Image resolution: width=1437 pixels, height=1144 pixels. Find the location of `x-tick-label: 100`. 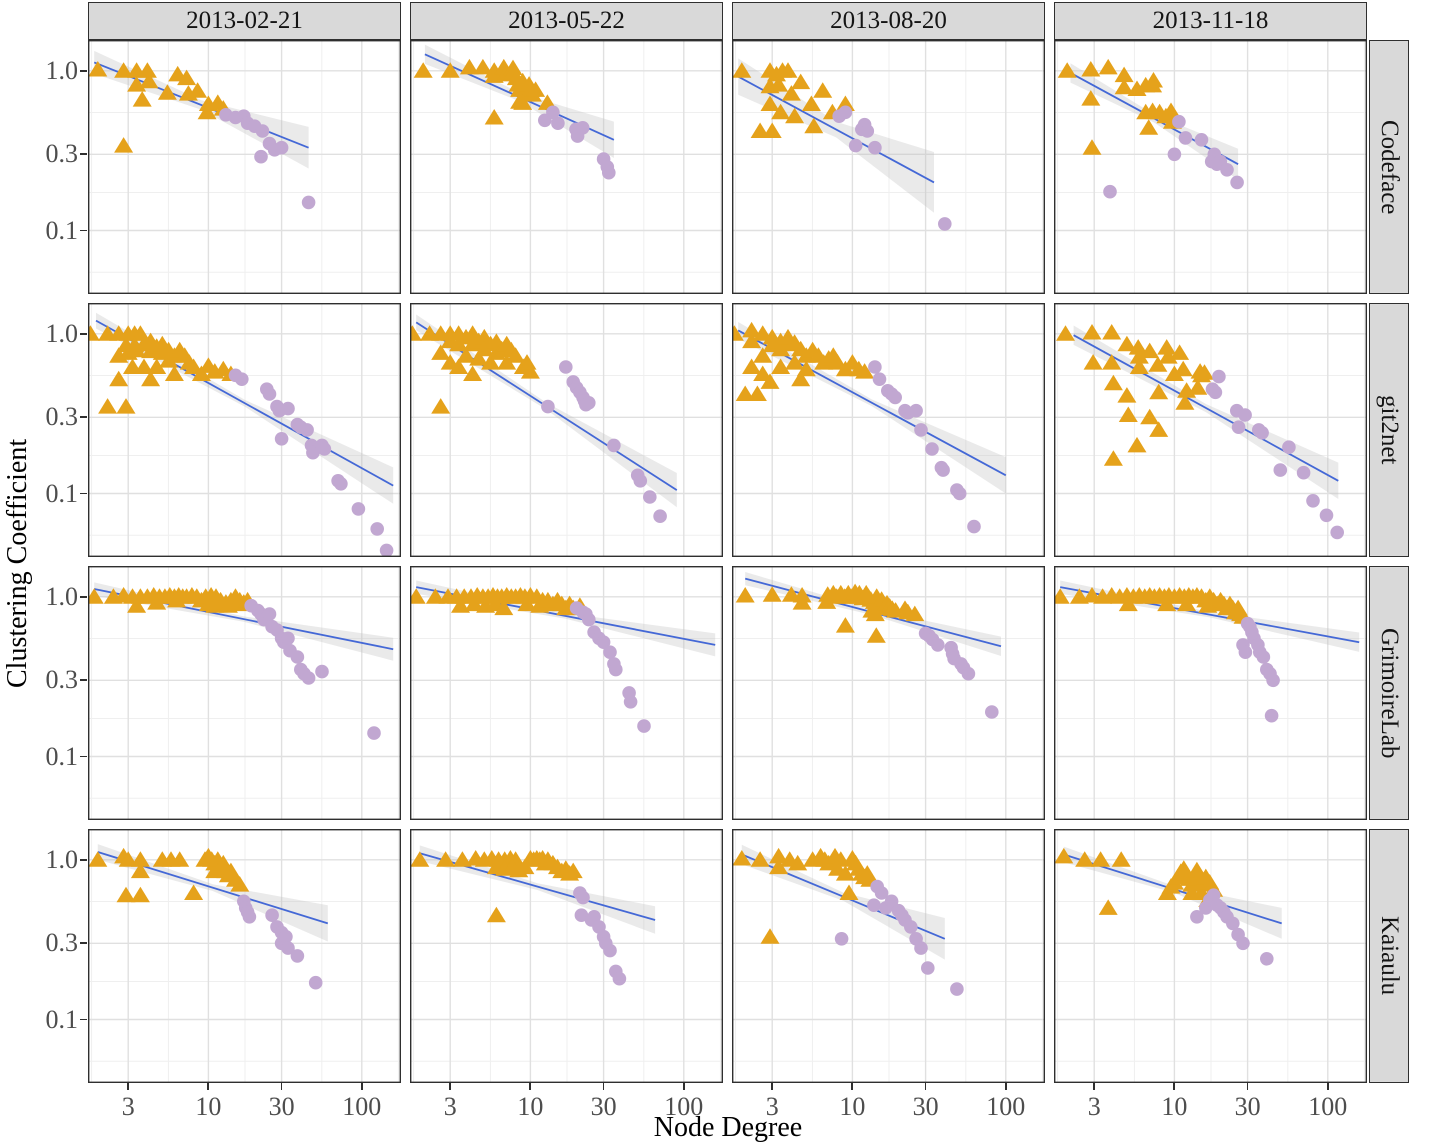

x-tick-label: 100 is located at coordinates (1006, 1106).